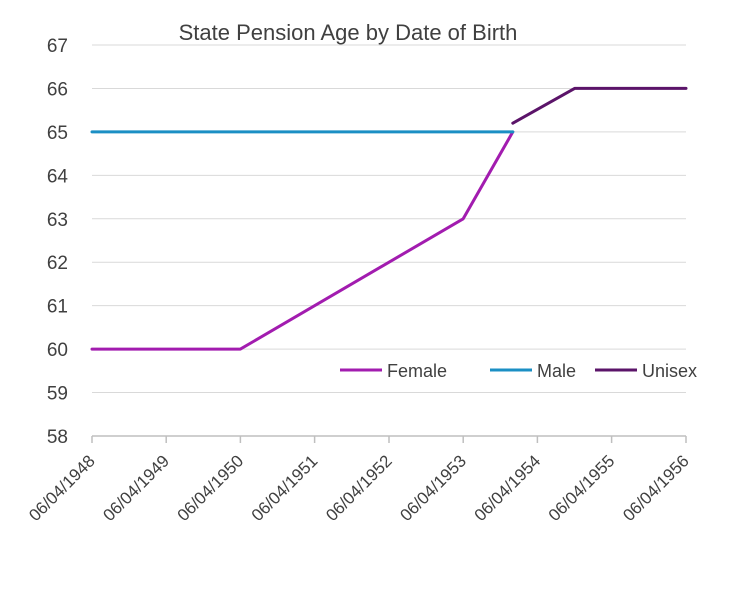 The image size is (734, 605). I want to click on legend-label-female: Female, so click(417, 371).